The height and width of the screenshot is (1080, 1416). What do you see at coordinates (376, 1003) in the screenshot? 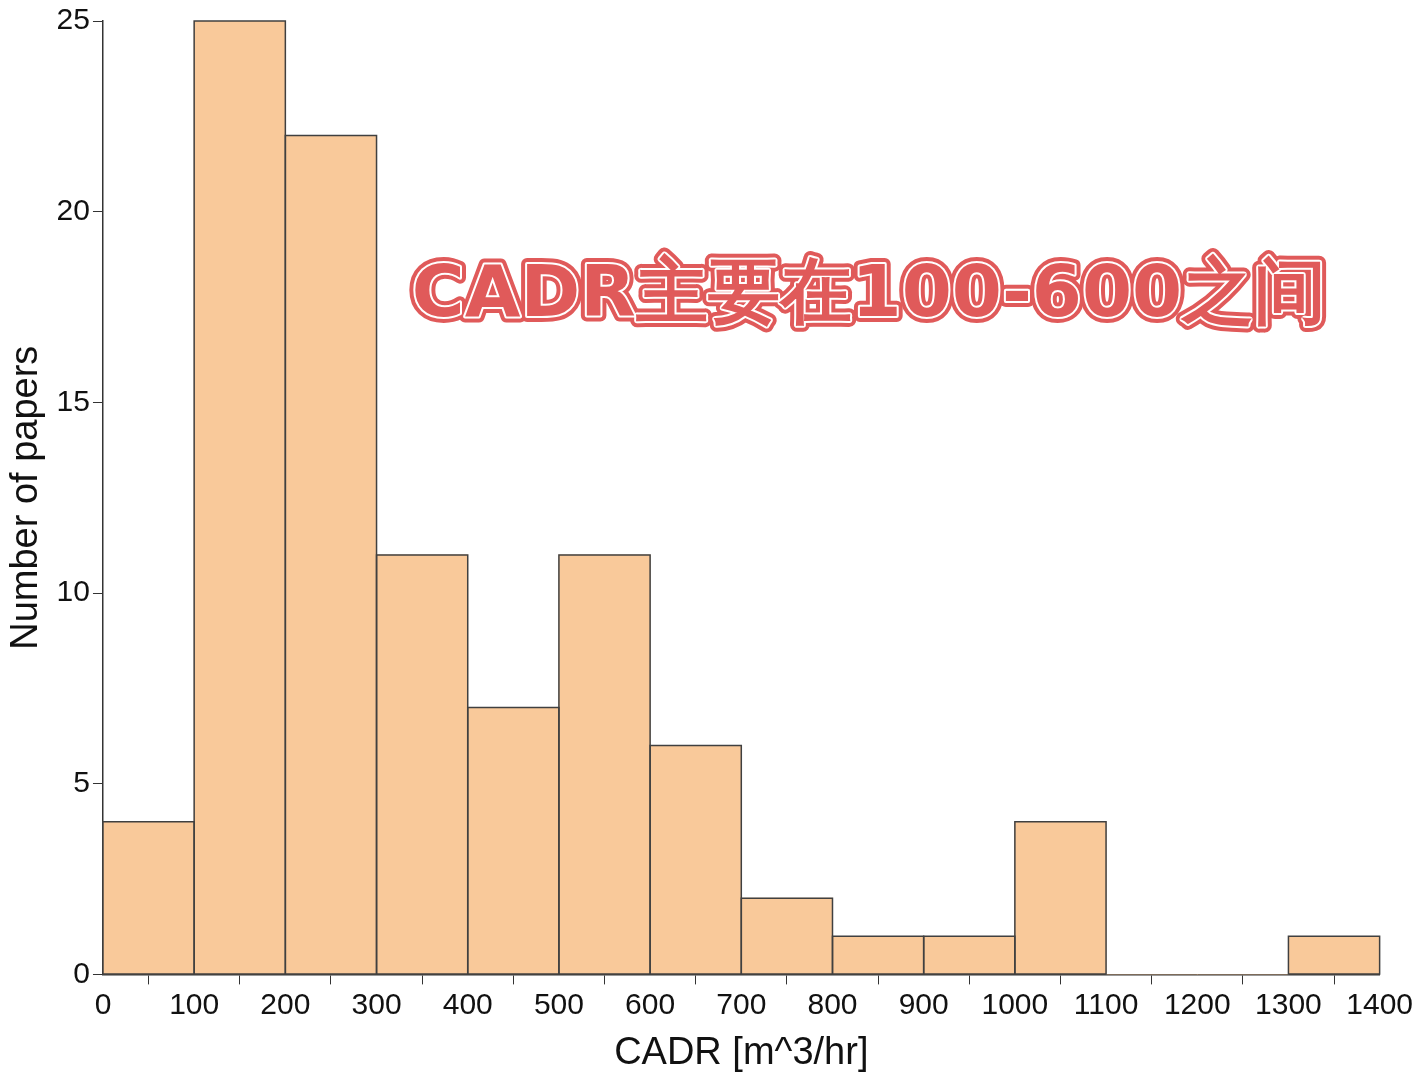
I see `x-tick-label: 300` at bounding box center [376, 1003].